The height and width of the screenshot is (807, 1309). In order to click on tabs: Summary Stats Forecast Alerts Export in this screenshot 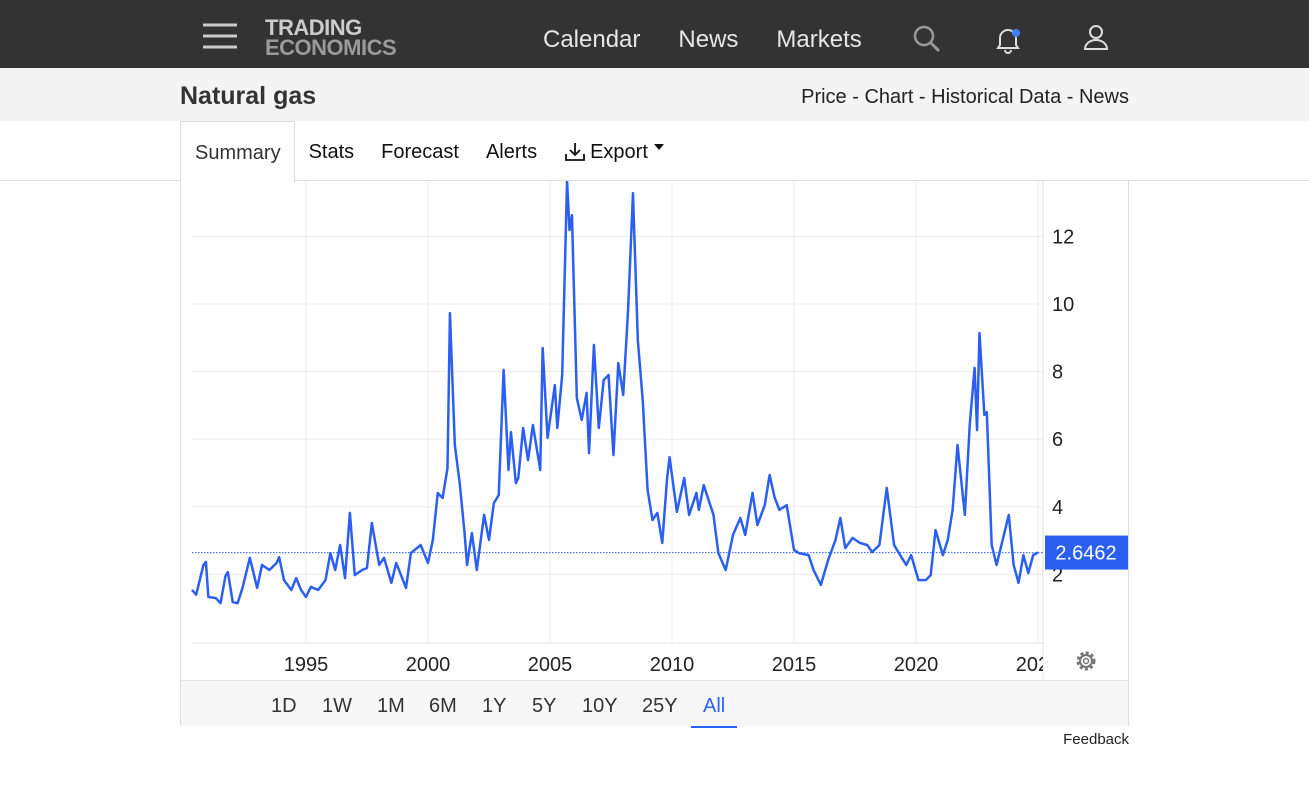, I will do `click(428, 152)`.